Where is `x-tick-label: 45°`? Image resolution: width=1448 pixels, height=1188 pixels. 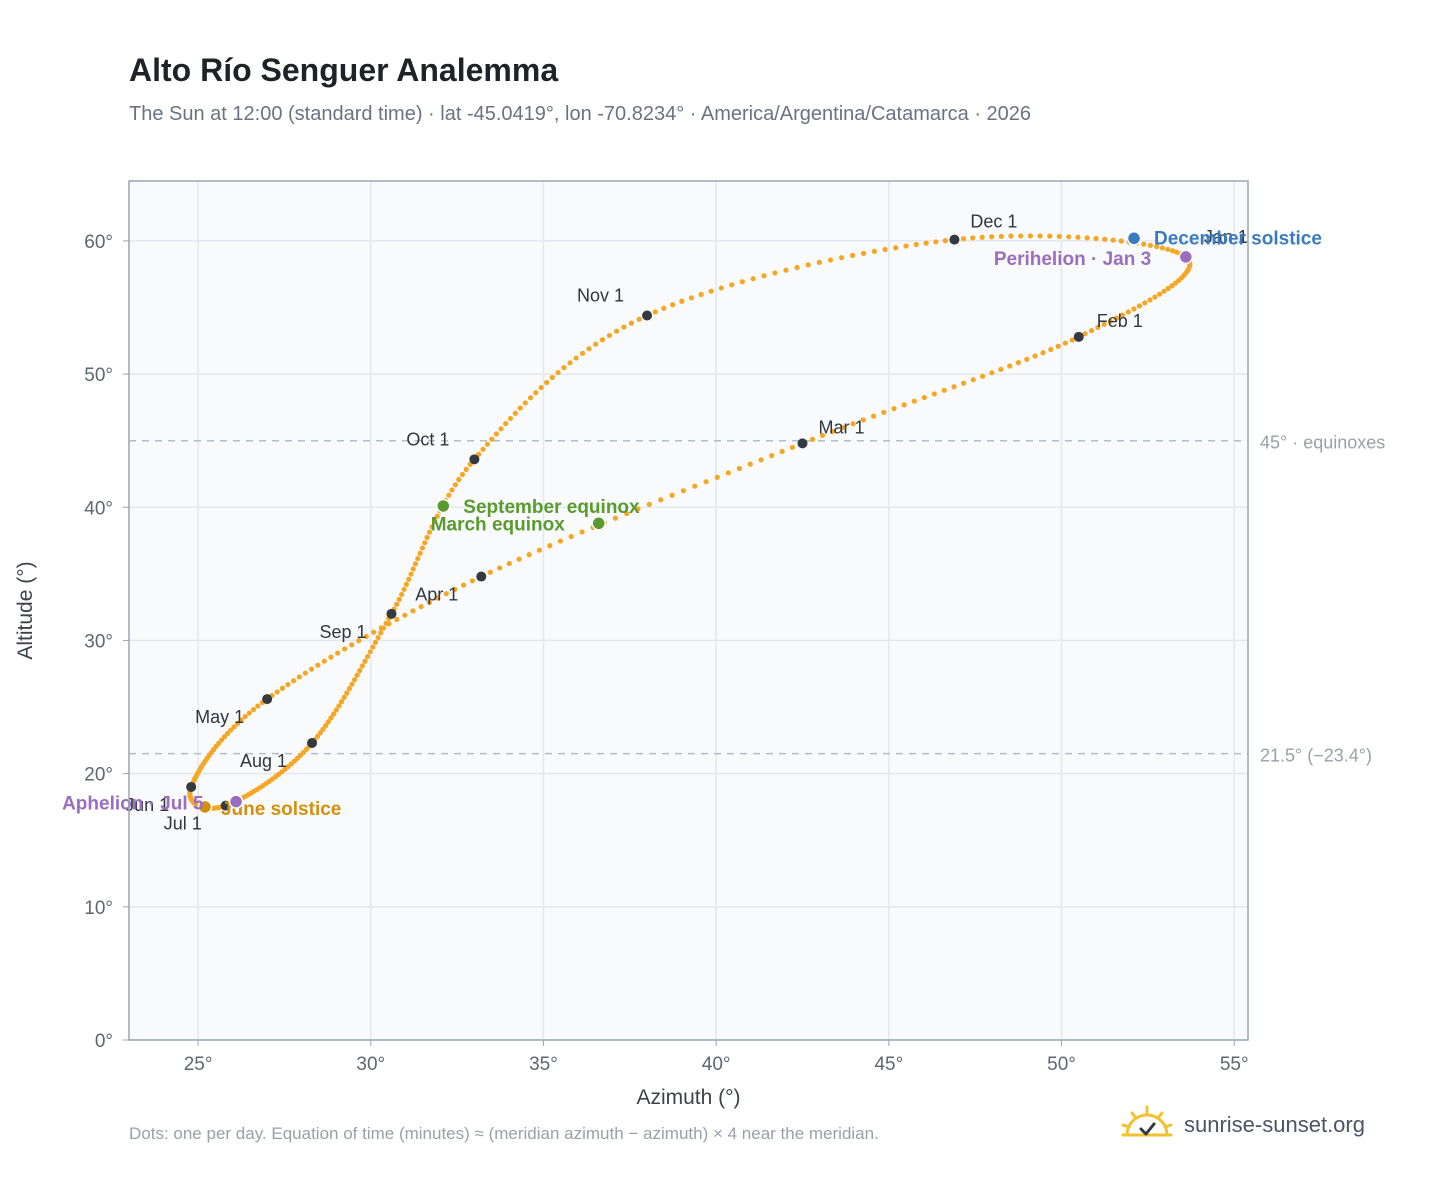
x-tick-label: 45° is located at coordinates (888, 1064).